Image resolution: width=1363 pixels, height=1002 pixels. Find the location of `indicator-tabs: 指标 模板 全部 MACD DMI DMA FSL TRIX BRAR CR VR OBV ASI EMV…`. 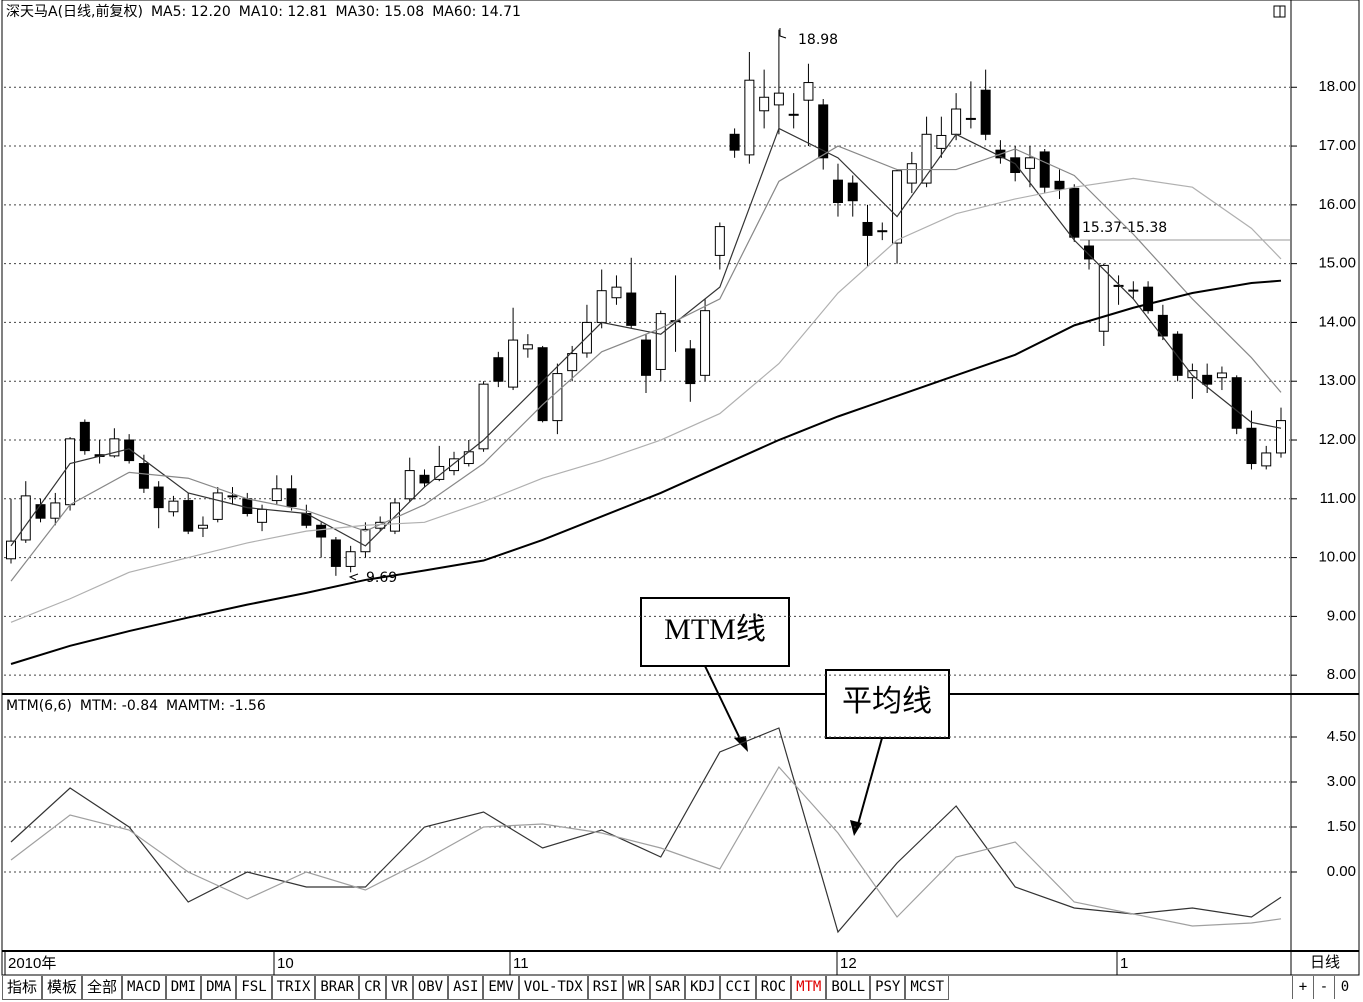

indicator-tabs: 指标 模板 全部 MACD DMI DMA FSL TRIX BRAR CR VR OBV ASI EMV… is located at coordinates (476, 988).